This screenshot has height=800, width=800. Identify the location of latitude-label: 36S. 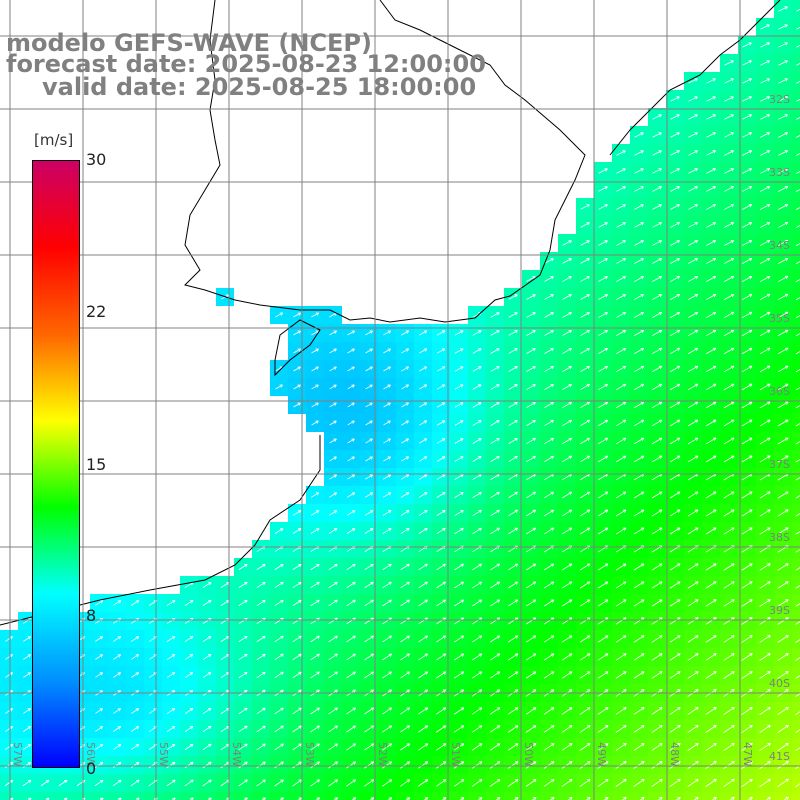
(779, 391).